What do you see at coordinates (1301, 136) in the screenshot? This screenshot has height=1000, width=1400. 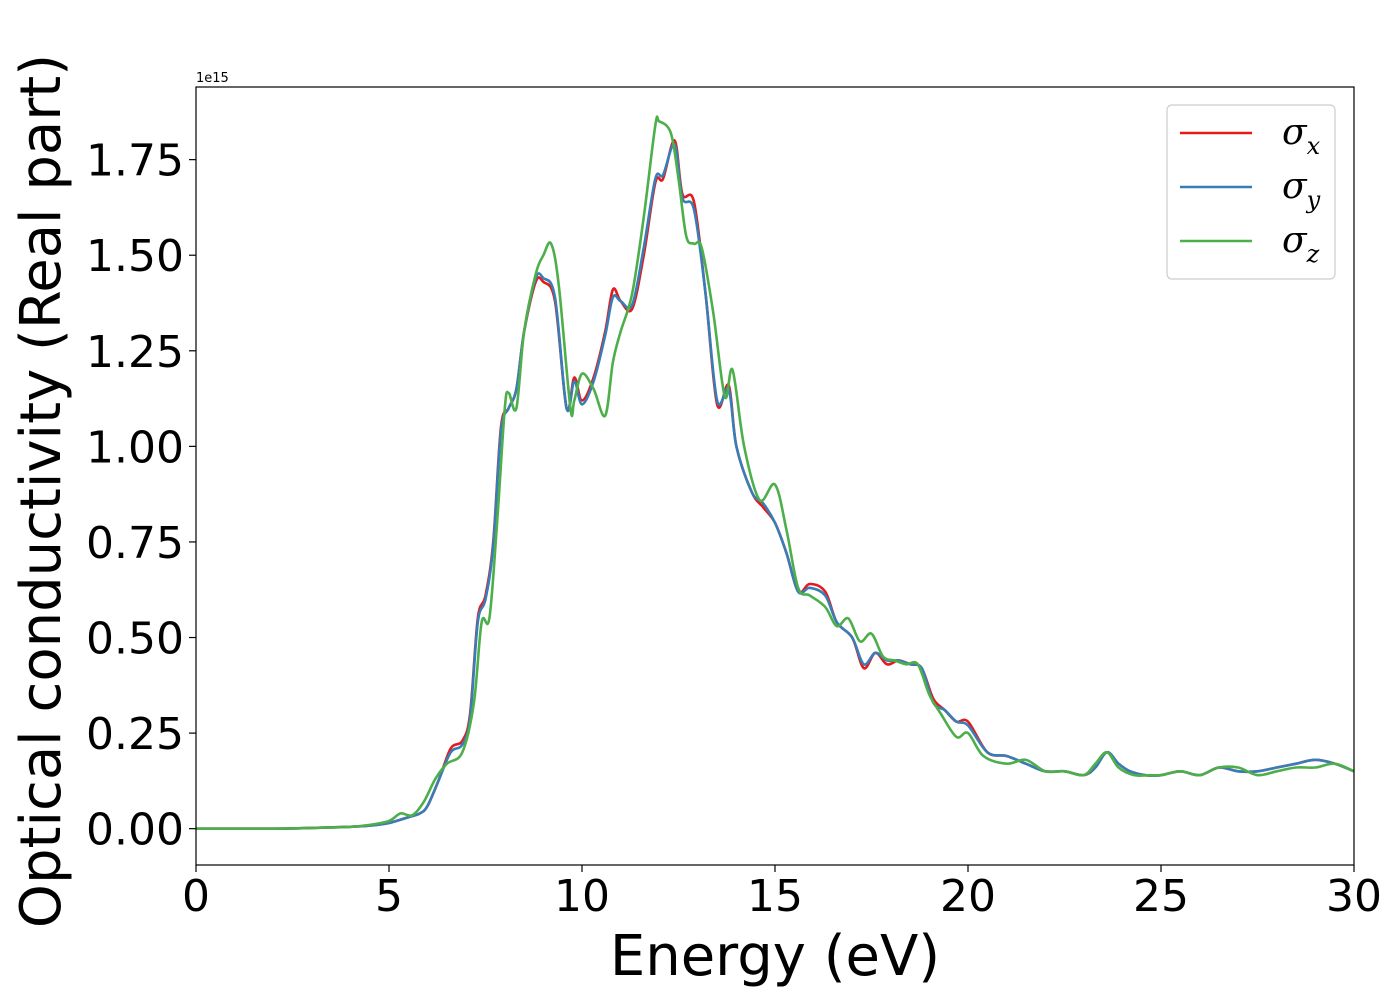 I see `legend-label-x: σx` at bounding box center [1301, 136].